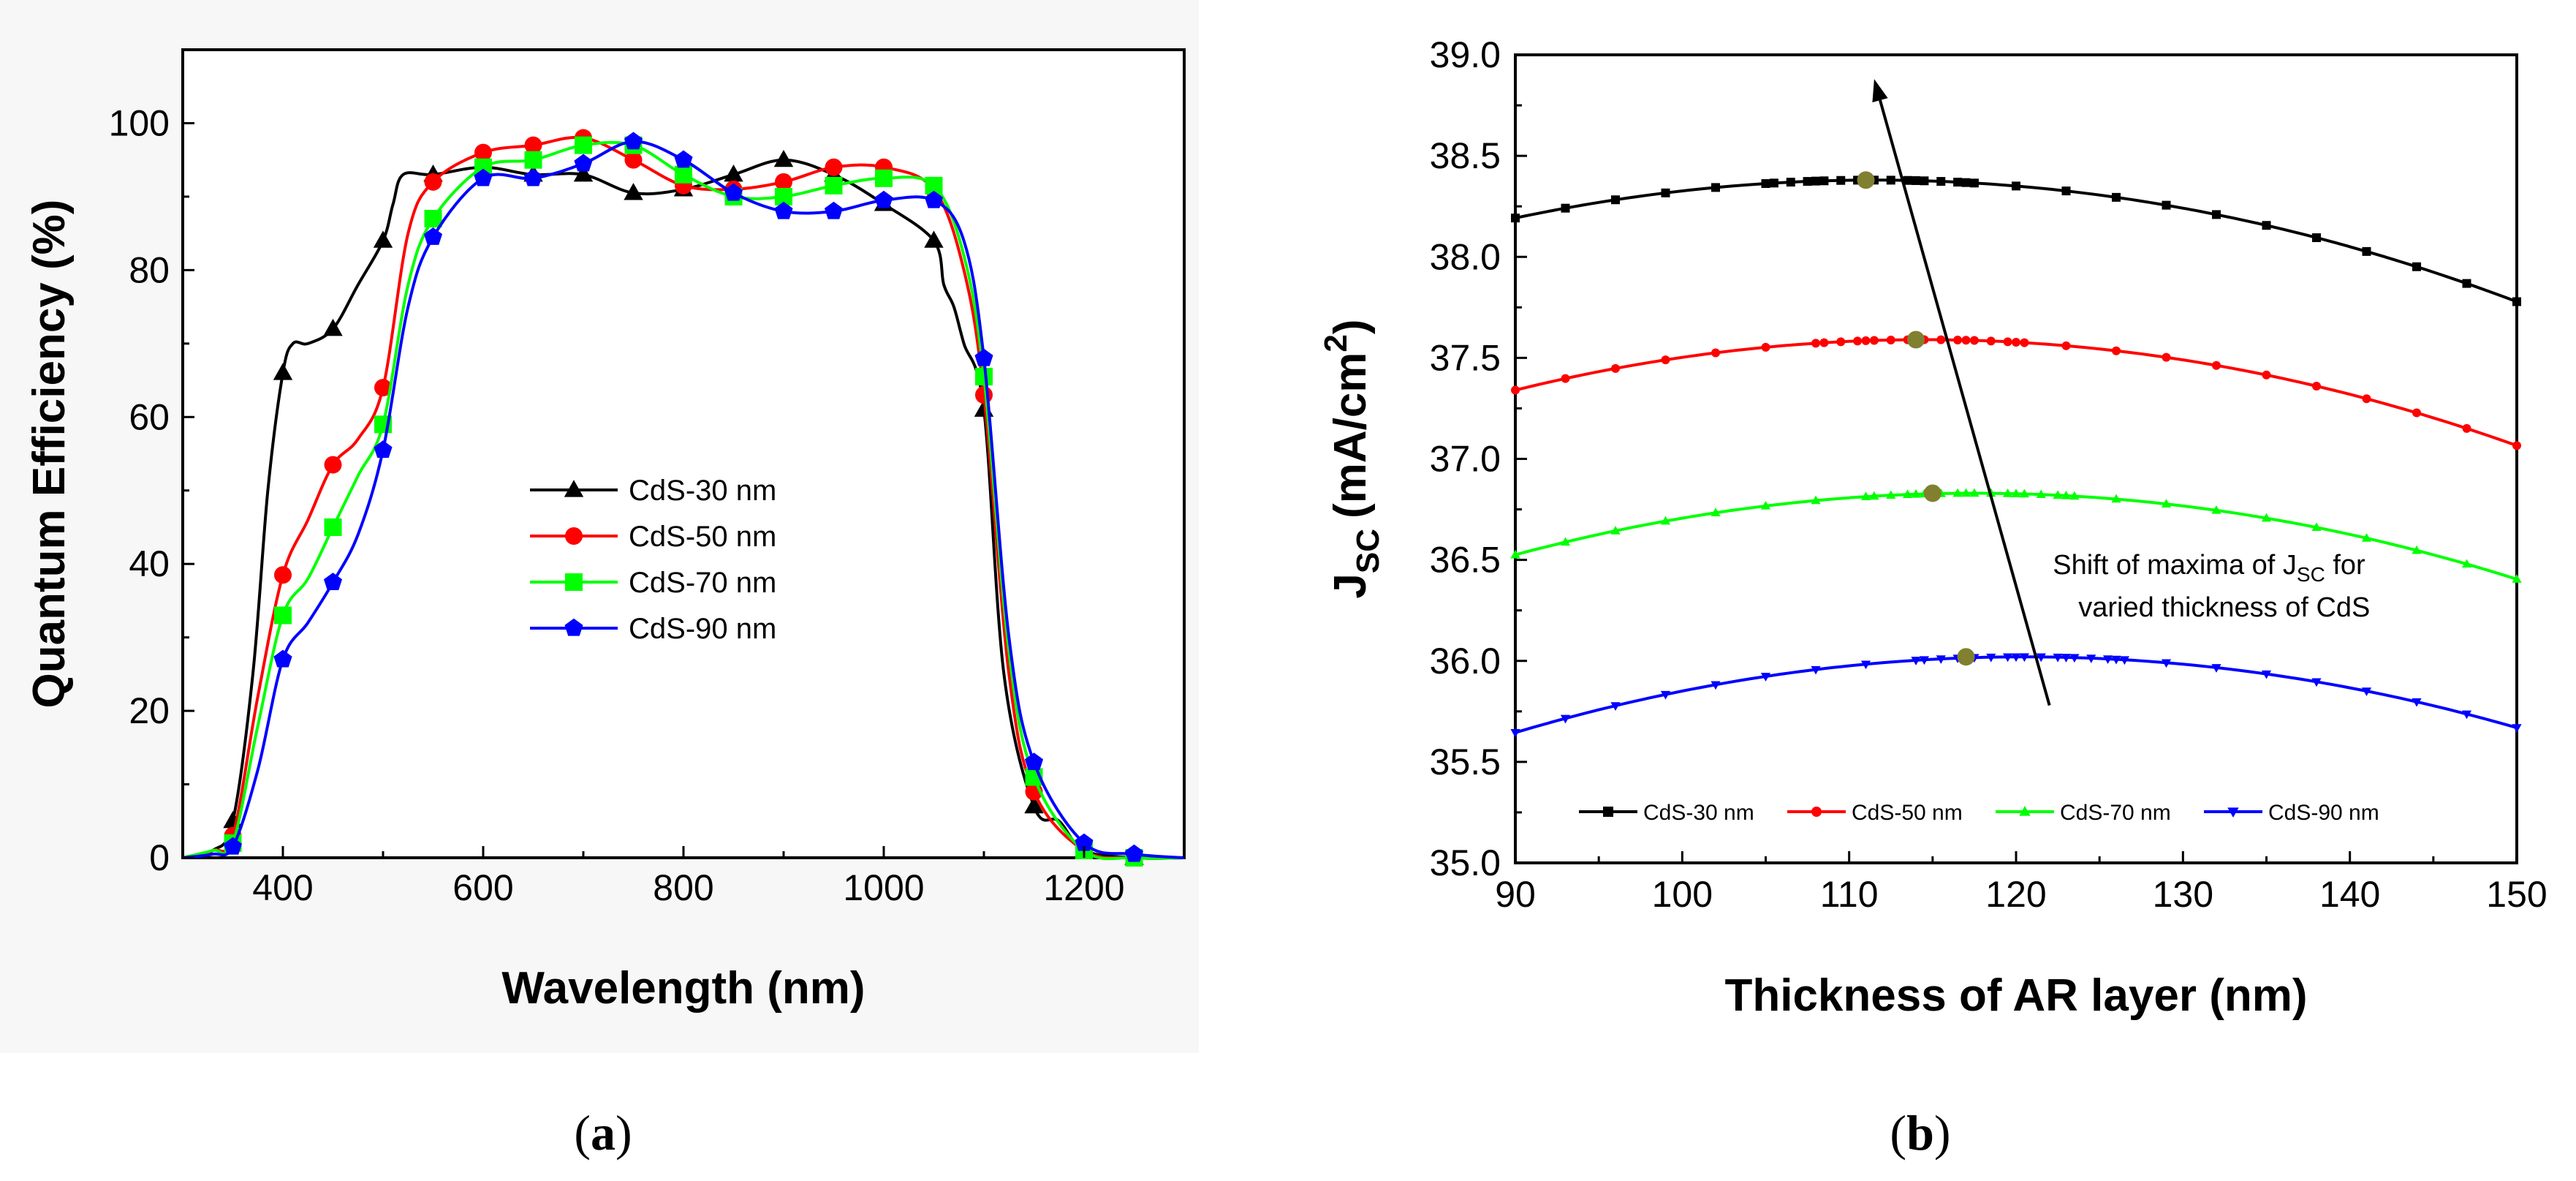  I want to click on b-y-tick-label: 38.0, so click(1465, 256).